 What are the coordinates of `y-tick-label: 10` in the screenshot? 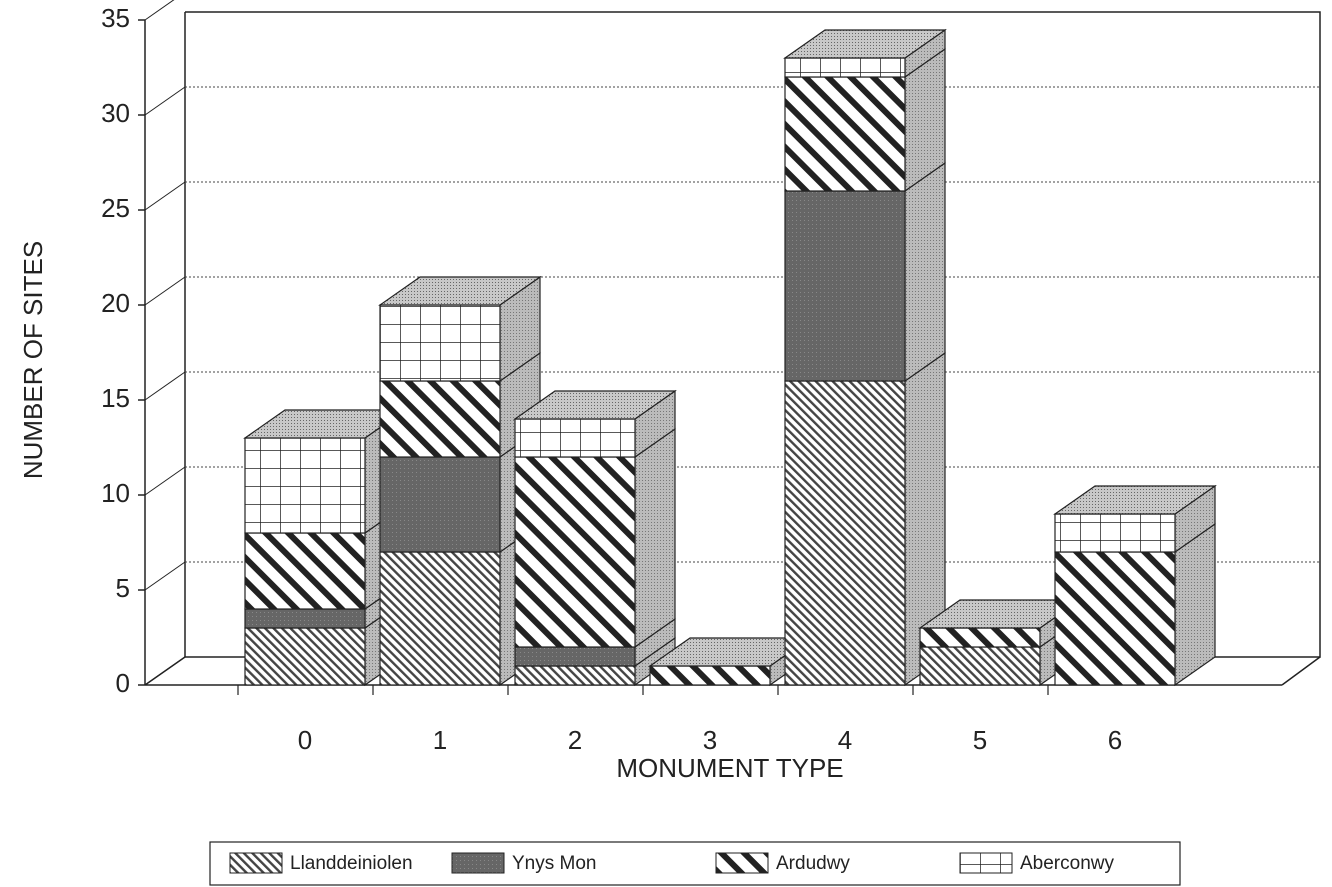 It's located at (115, 493).